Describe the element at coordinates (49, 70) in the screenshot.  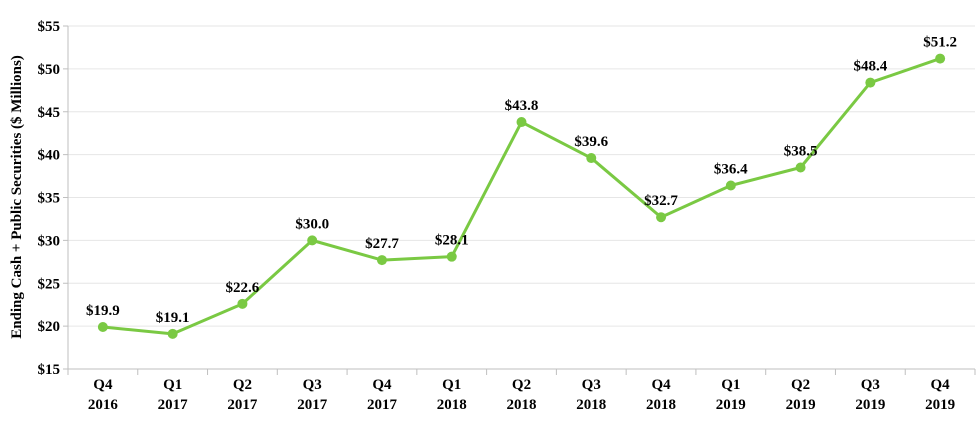
I see `y-tick-label: $50` at that location.